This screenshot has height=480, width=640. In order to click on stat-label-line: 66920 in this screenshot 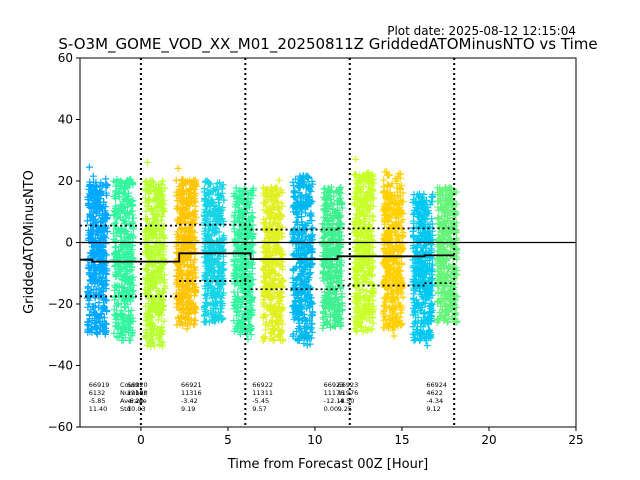, I will do `click(137, 385)`.